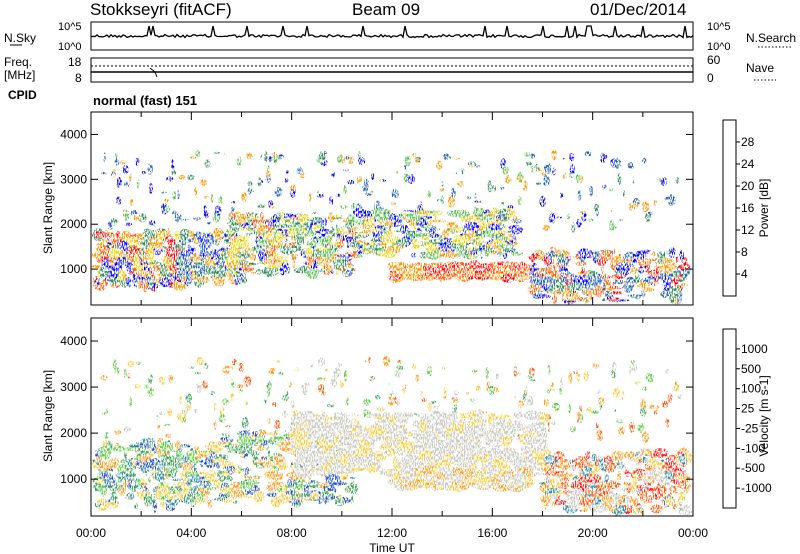 The image size is (800, 554). What do you see at coordinates (73, 224) in the screenshot?
I see `power-ytick-label: 2000` at bounding box center [73, 224].